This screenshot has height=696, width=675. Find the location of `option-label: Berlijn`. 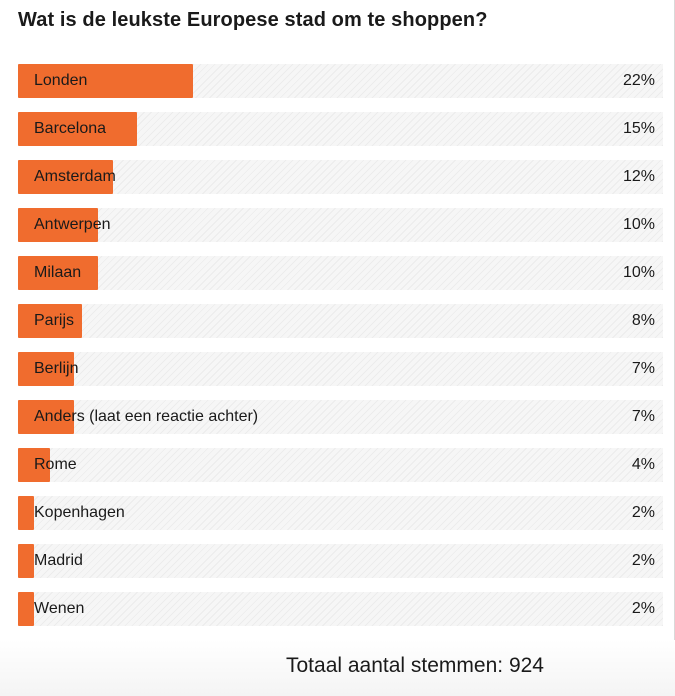

option-label: Berlijn is located at coordinates (56, 368).